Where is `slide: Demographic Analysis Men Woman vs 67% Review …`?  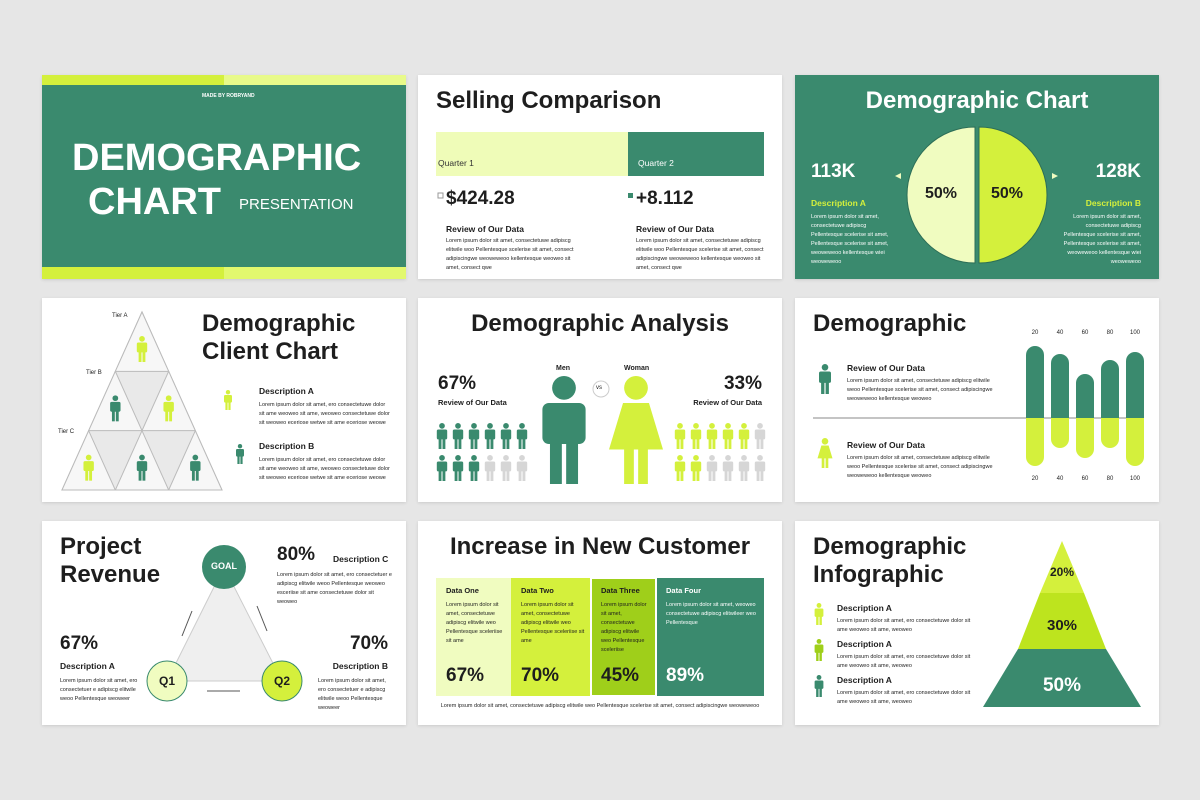
slide: Demographic Analysis Men Woman vs 67% Review … is located at coordinates (600, 400).